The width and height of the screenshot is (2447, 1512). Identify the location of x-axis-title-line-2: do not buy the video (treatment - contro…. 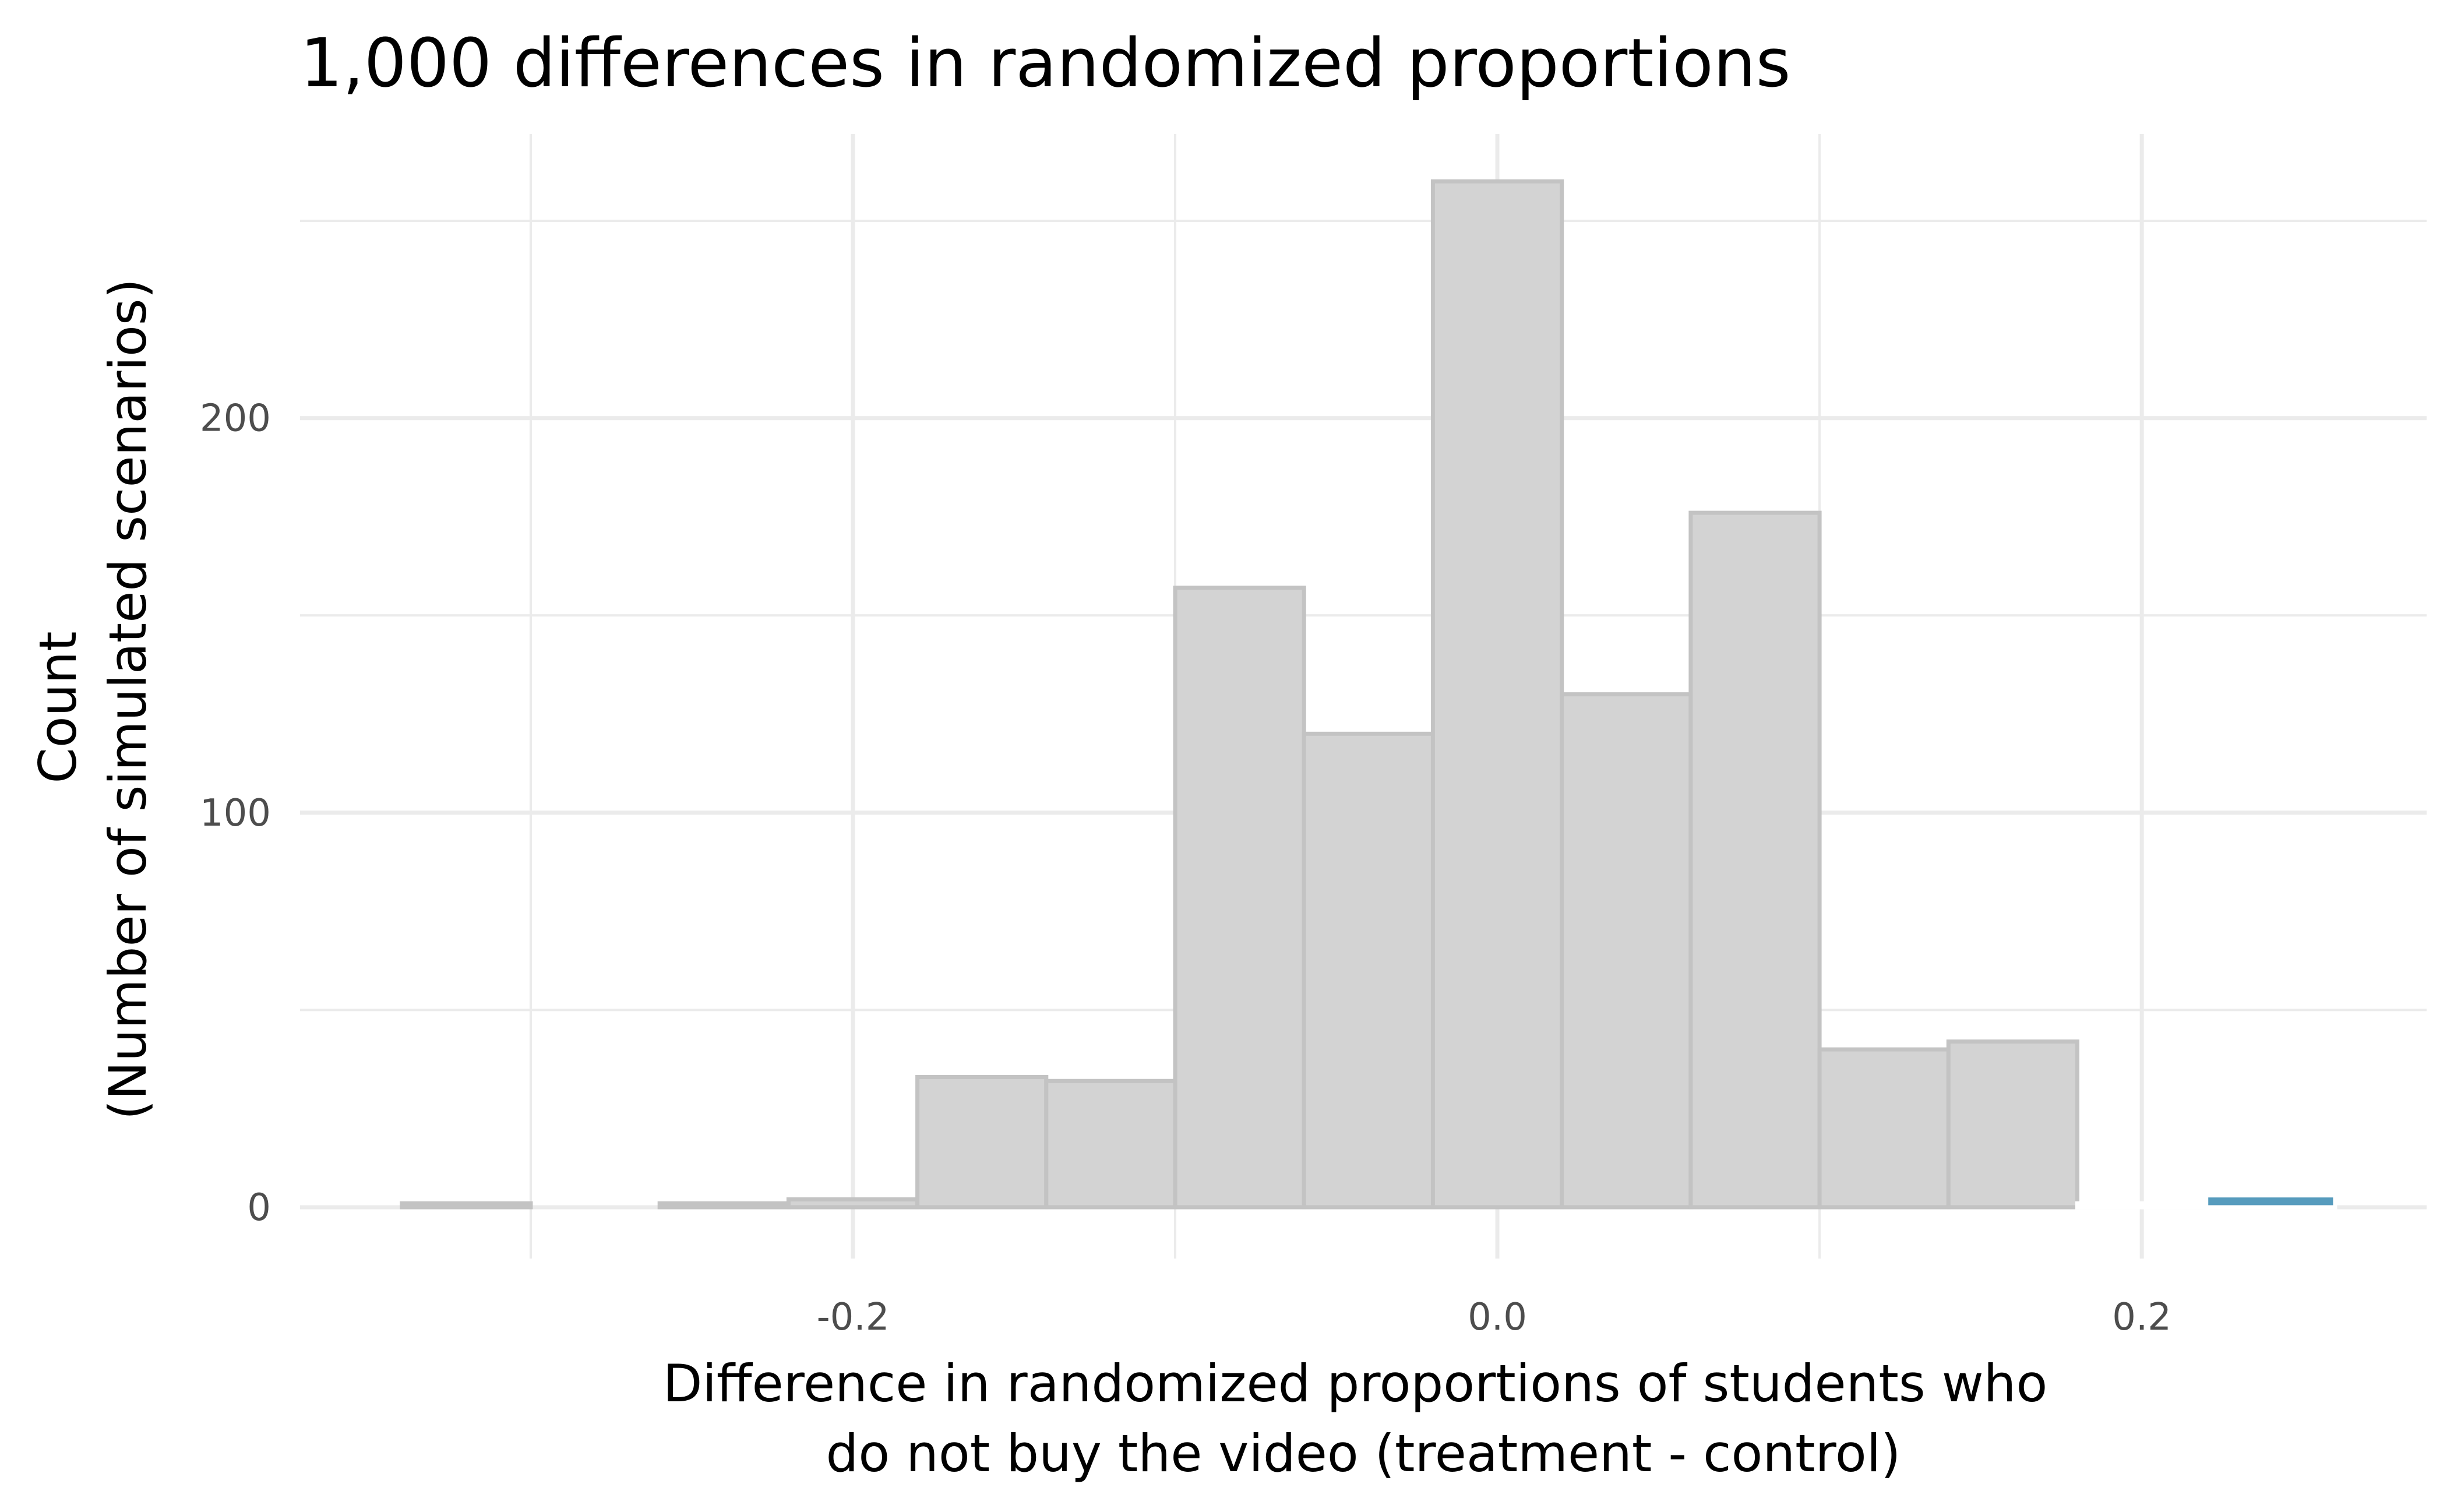
(1363, 1453).